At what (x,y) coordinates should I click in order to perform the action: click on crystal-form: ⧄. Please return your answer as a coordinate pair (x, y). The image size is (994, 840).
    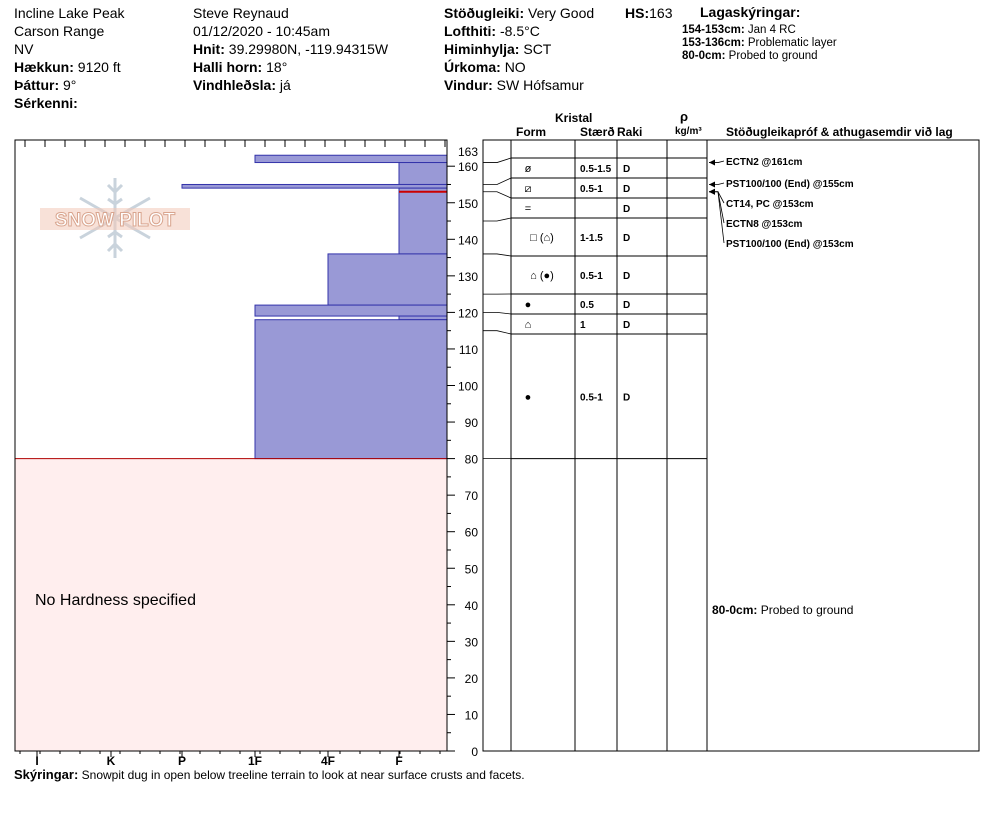
    Looking at the image, I should click on (528, 189).